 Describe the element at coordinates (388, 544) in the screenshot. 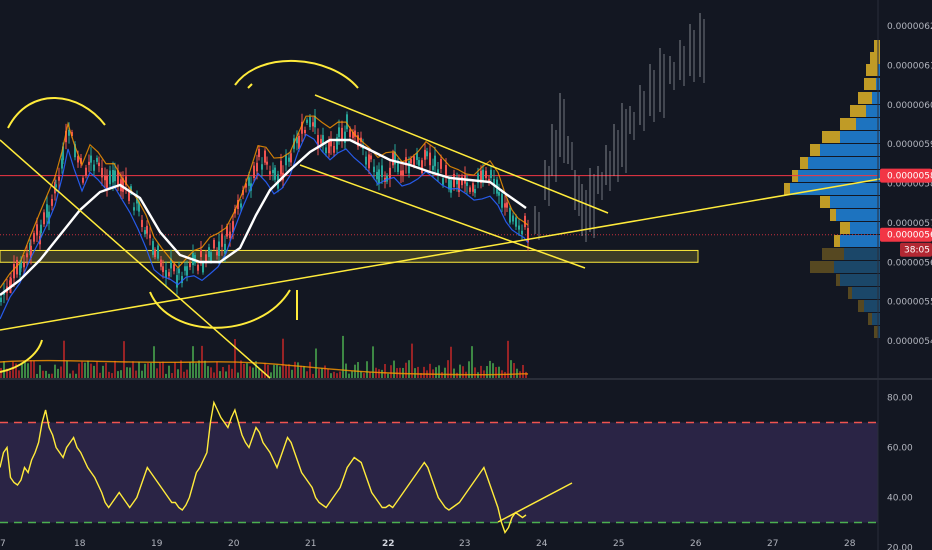

I see `date-tick-label: 22` at that location.